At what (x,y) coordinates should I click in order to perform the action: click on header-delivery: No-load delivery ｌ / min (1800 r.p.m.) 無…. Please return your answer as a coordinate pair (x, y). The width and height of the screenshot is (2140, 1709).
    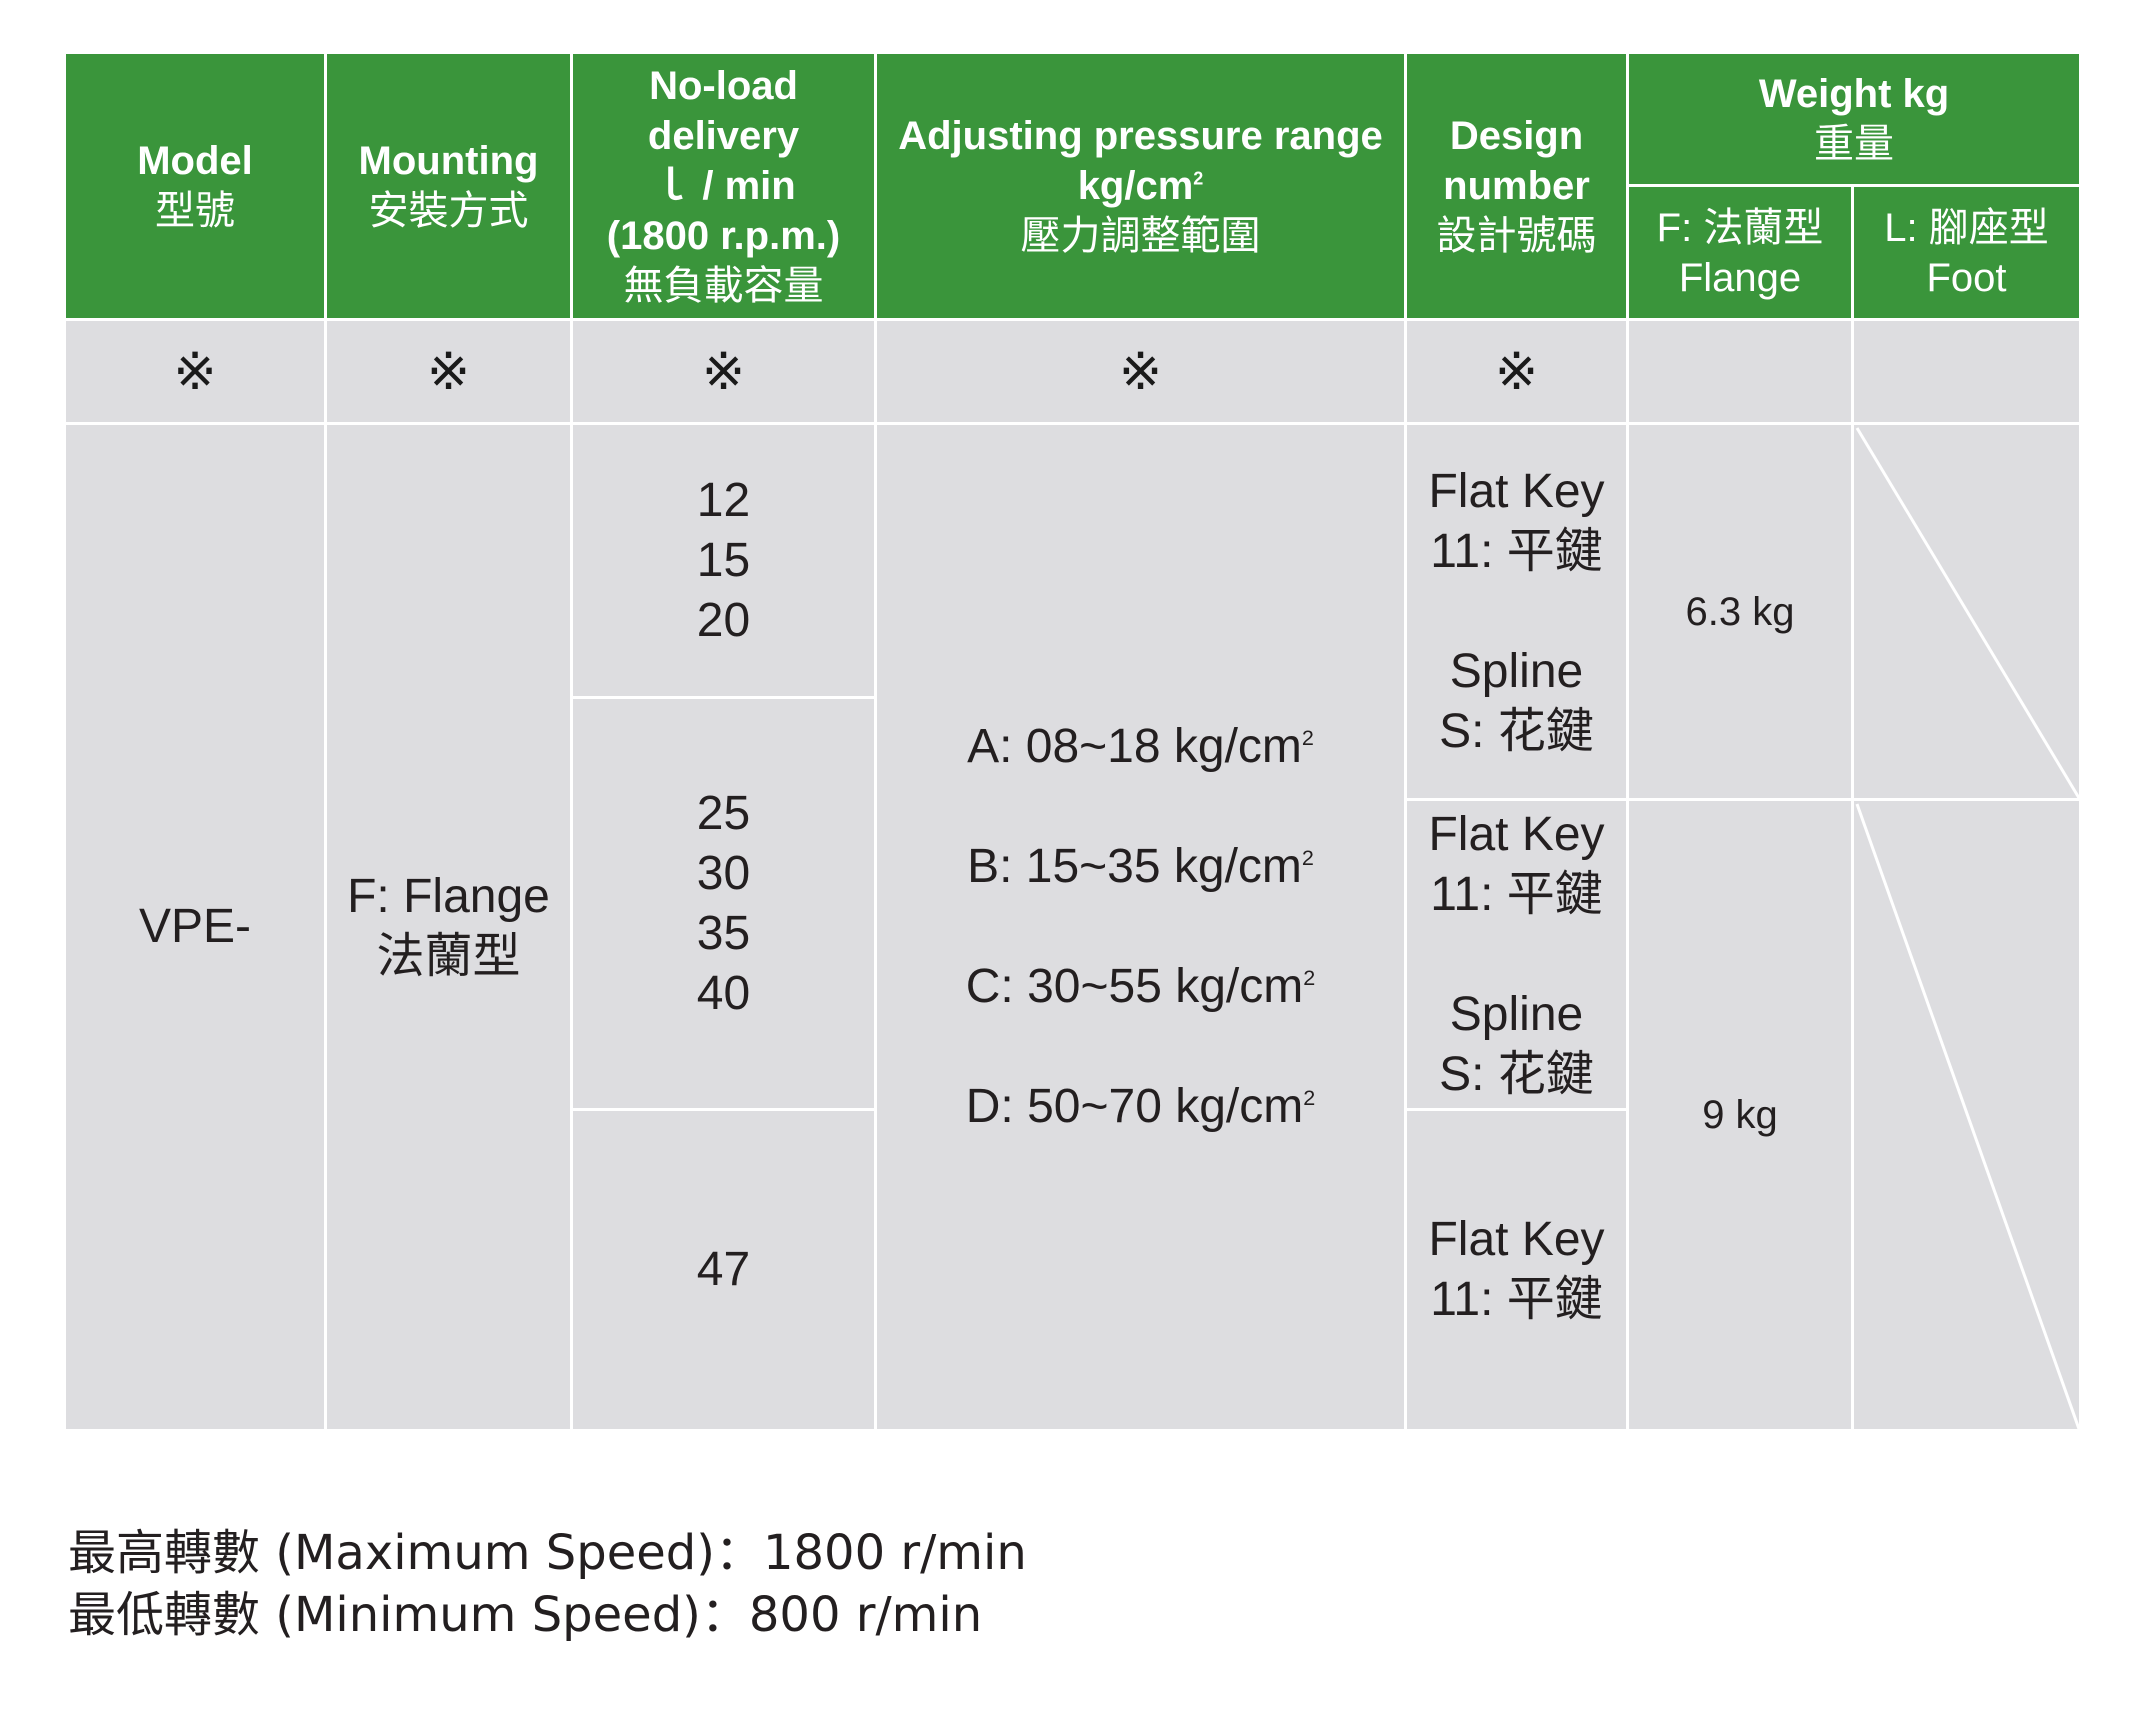
    Looking at the image, I should click on (723, 186).